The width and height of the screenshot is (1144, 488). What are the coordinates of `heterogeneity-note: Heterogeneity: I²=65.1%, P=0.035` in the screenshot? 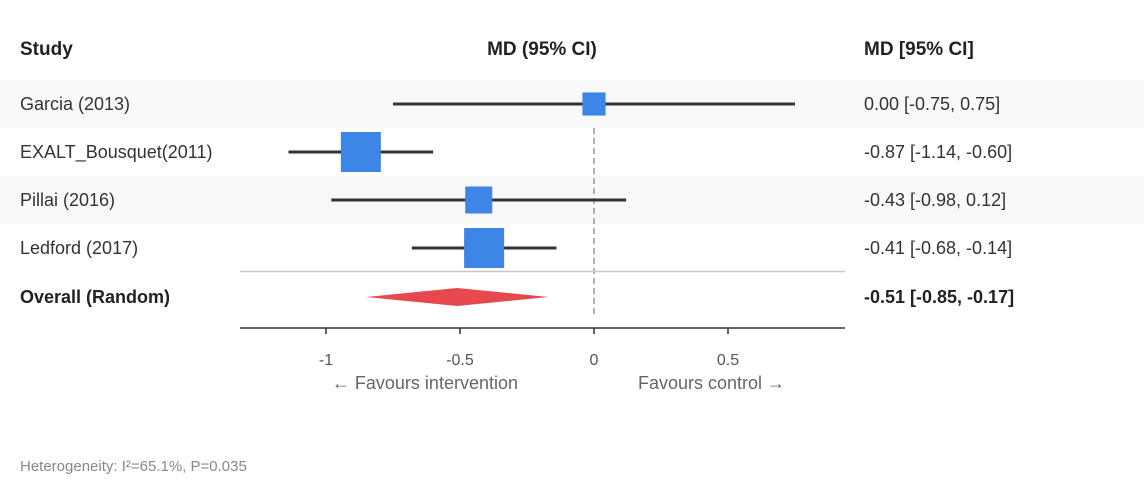 It's located at (133, 466).